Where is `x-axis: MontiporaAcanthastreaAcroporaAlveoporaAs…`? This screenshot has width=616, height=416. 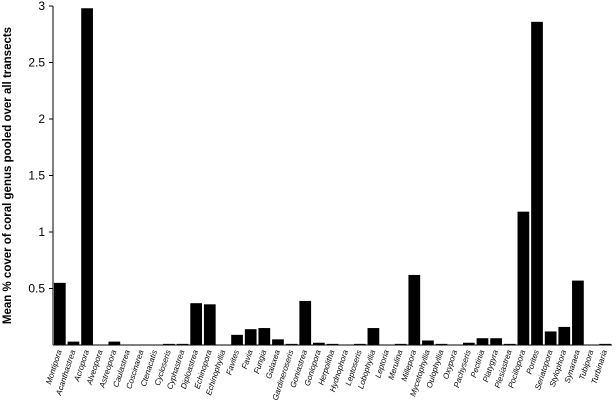
x-axis: MontiporaAcanthastreaAcroporaAlveoporaAs… is located at coordinates (328, 373).